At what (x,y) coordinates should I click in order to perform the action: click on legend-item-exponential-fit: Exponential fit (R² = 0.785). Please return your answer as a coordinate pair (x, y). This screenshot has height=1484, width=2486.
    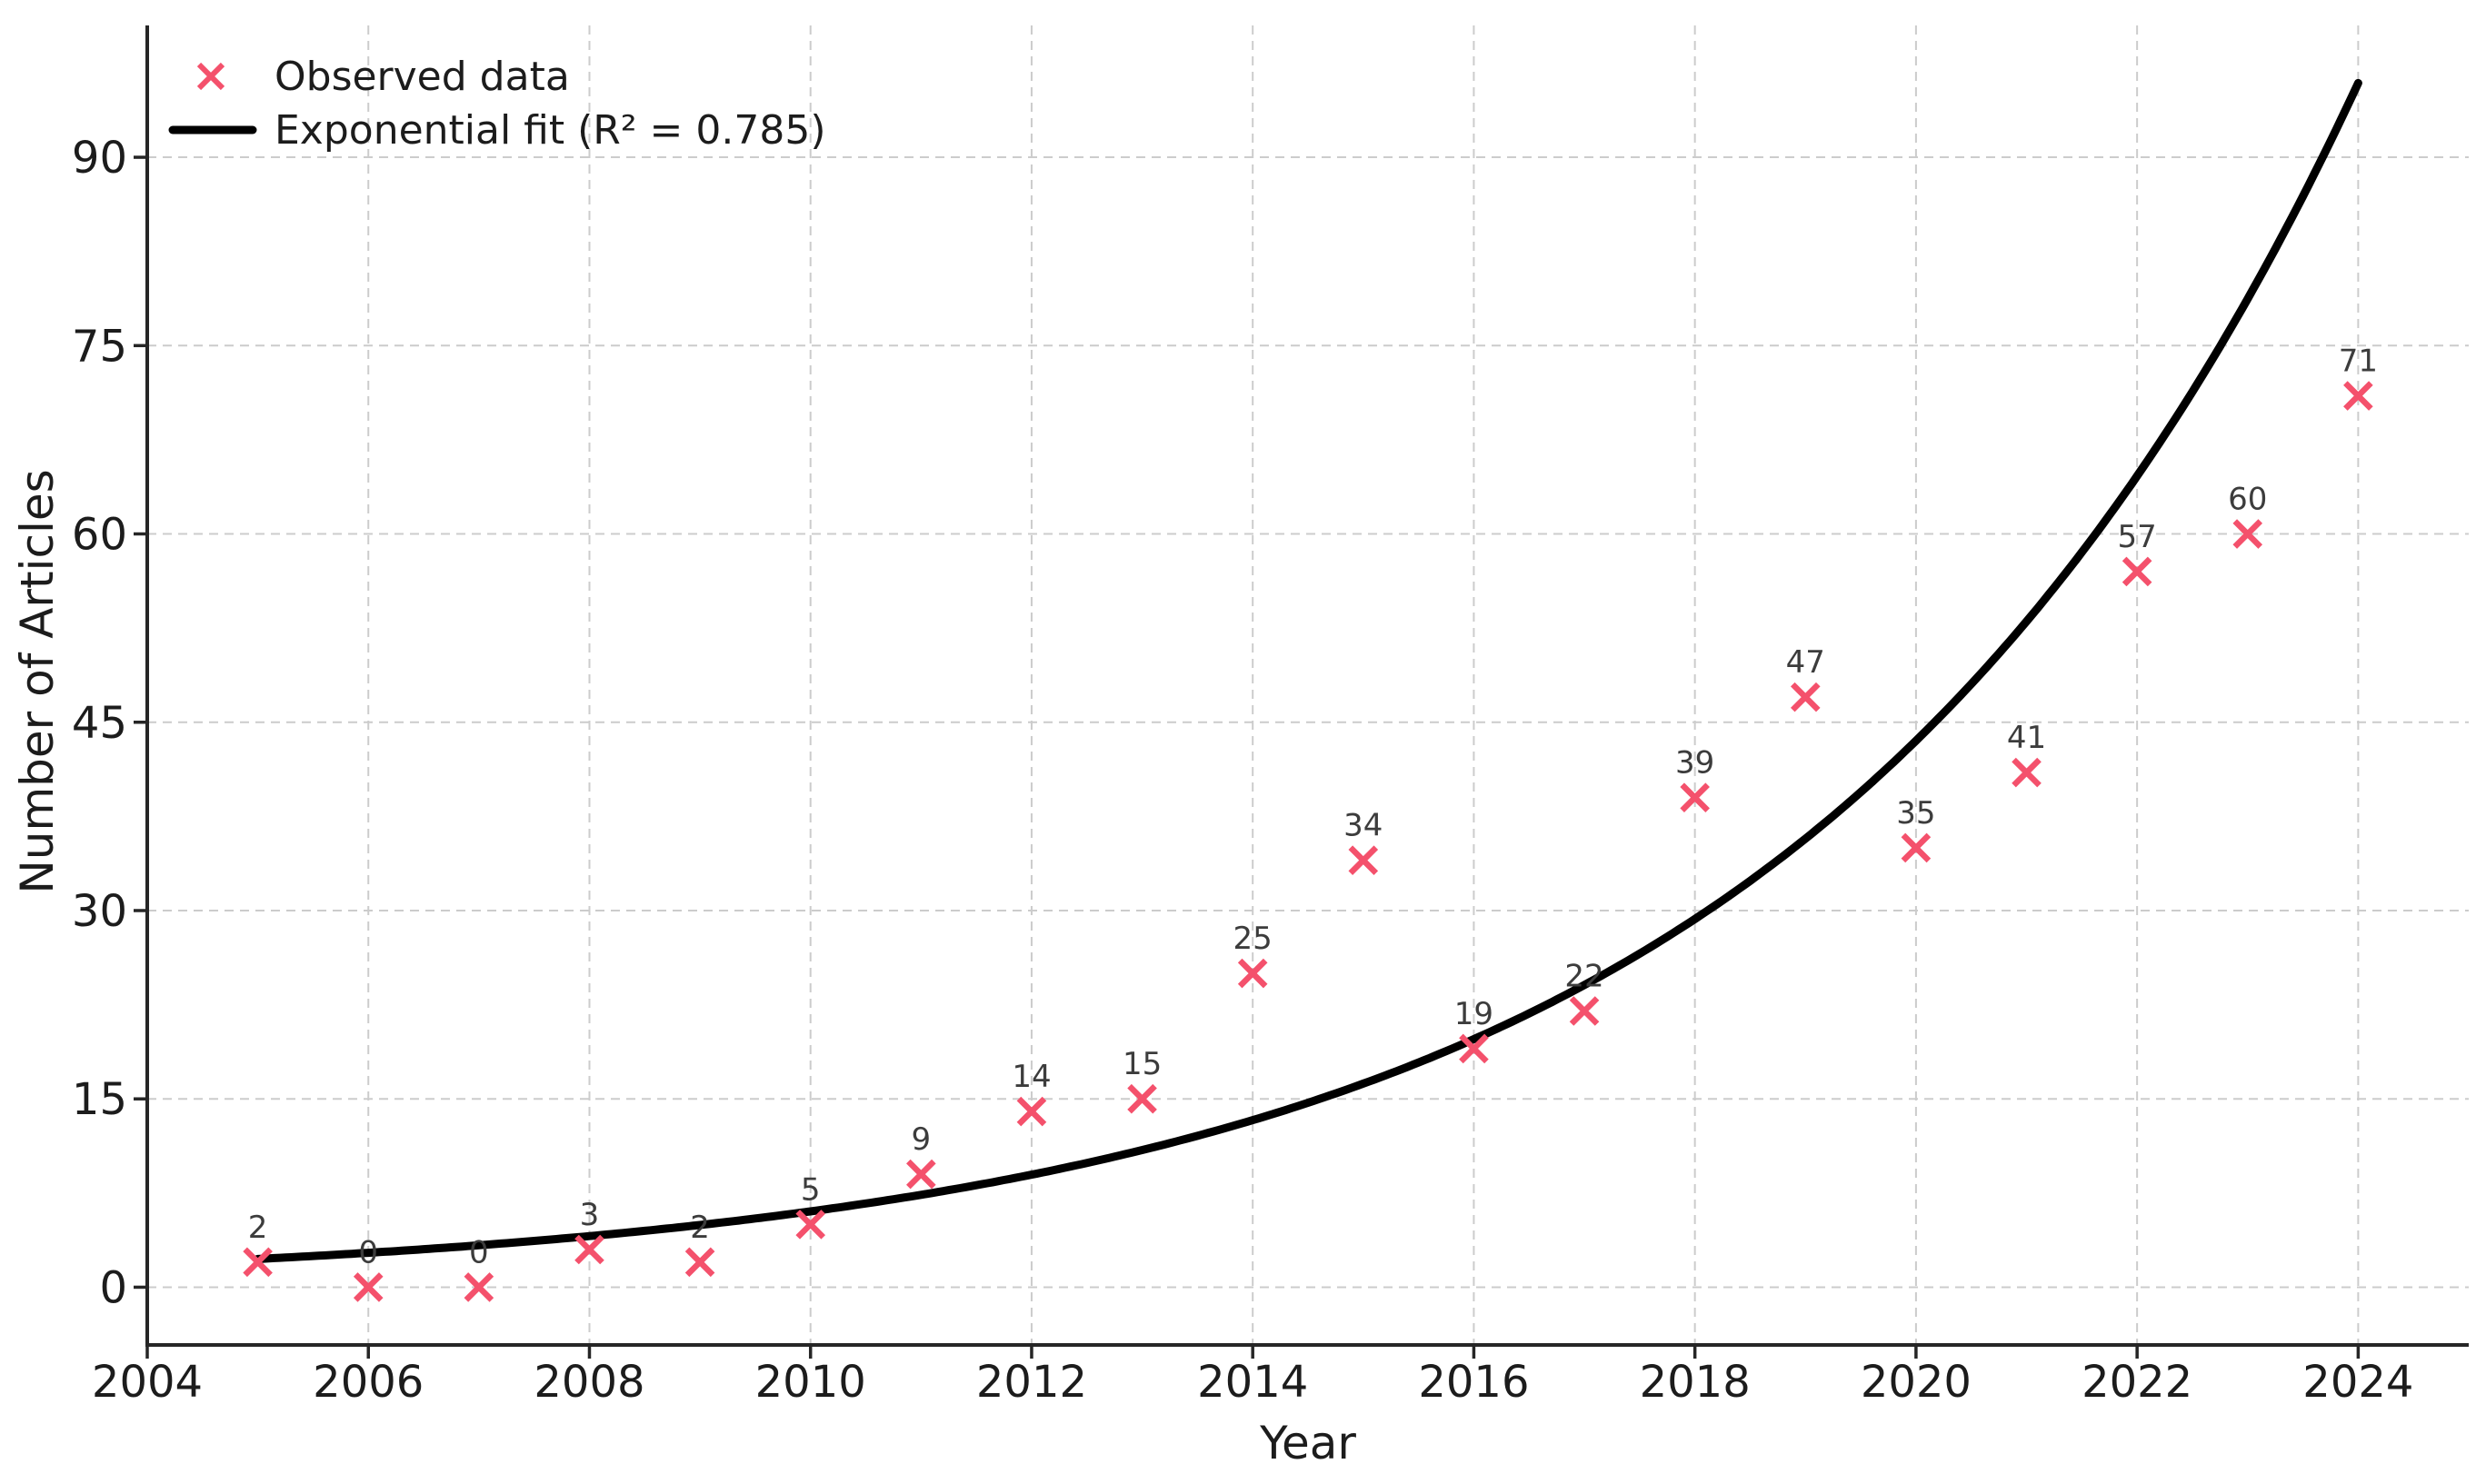
    Looking at the image, I should click on (496, 130).